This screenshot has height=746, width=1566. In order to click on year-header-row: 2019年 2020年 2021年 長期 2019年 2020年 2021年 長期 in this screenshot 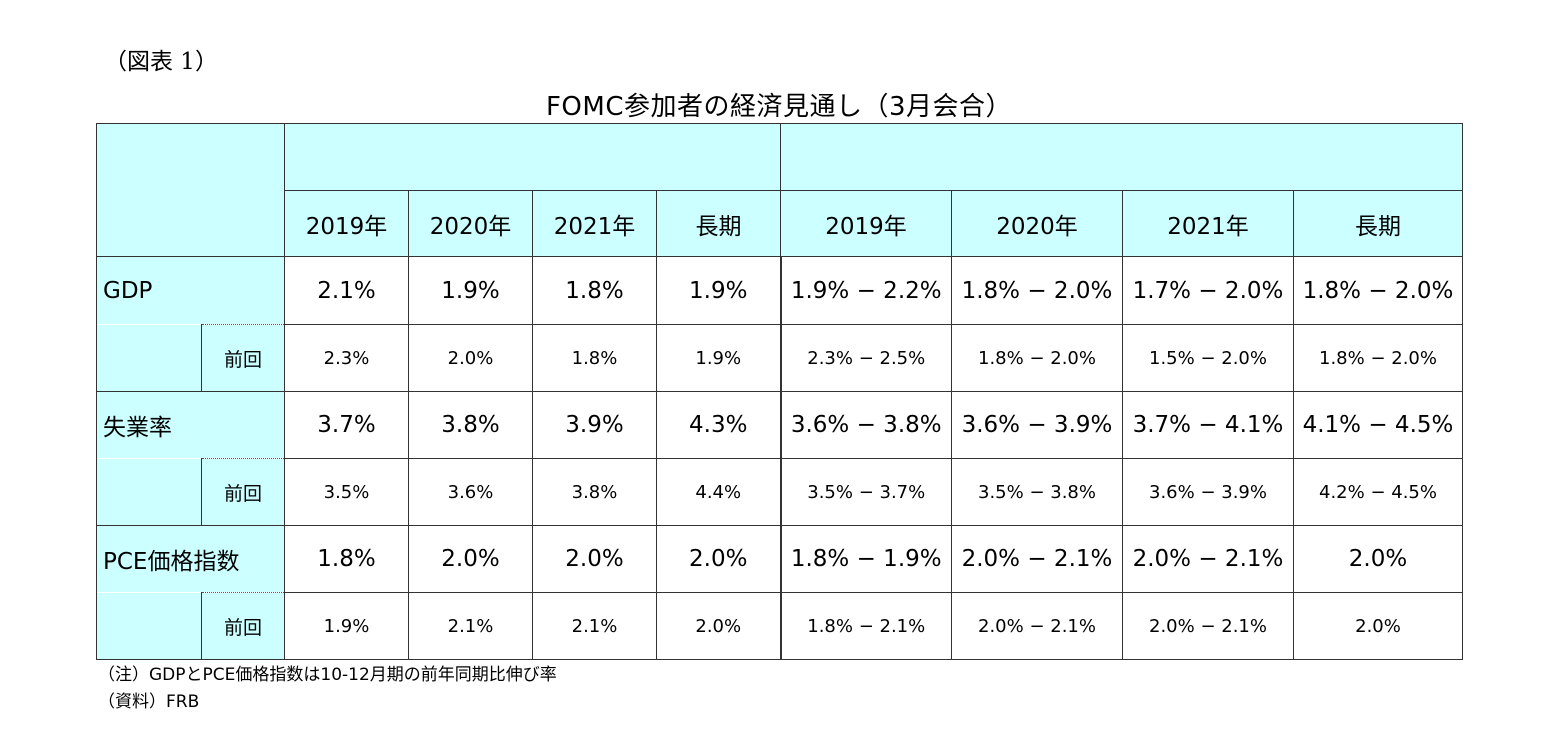, I will do `click(780, 223)`.